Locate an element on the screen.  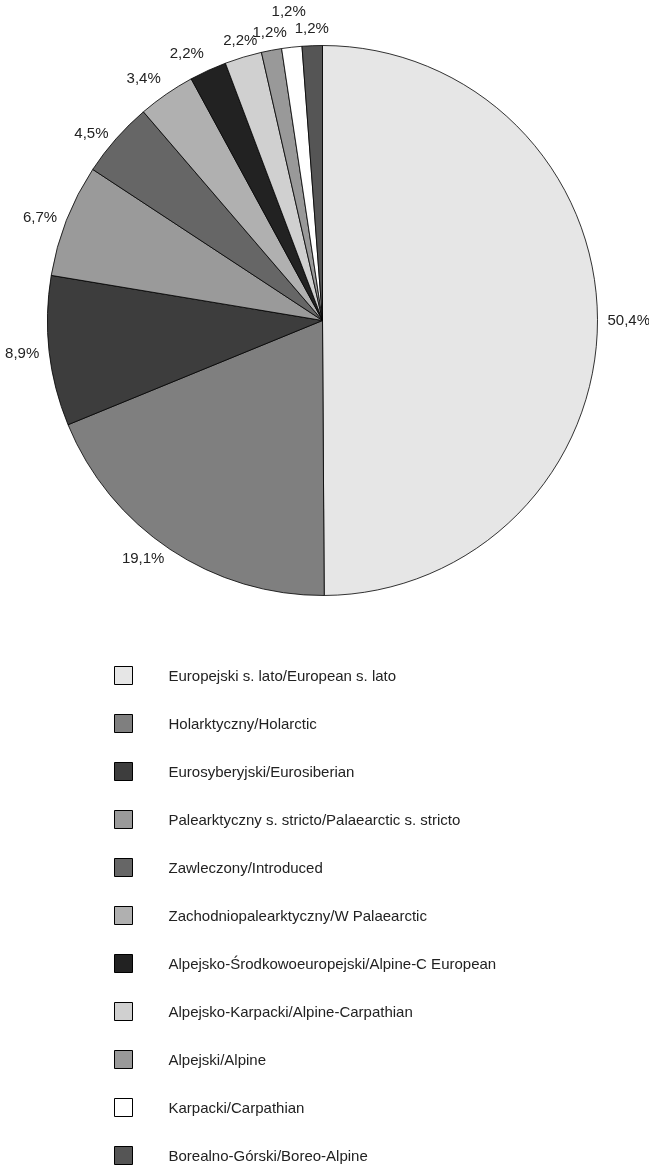
data-label: 3,4% is located at coordinates (143, 77).